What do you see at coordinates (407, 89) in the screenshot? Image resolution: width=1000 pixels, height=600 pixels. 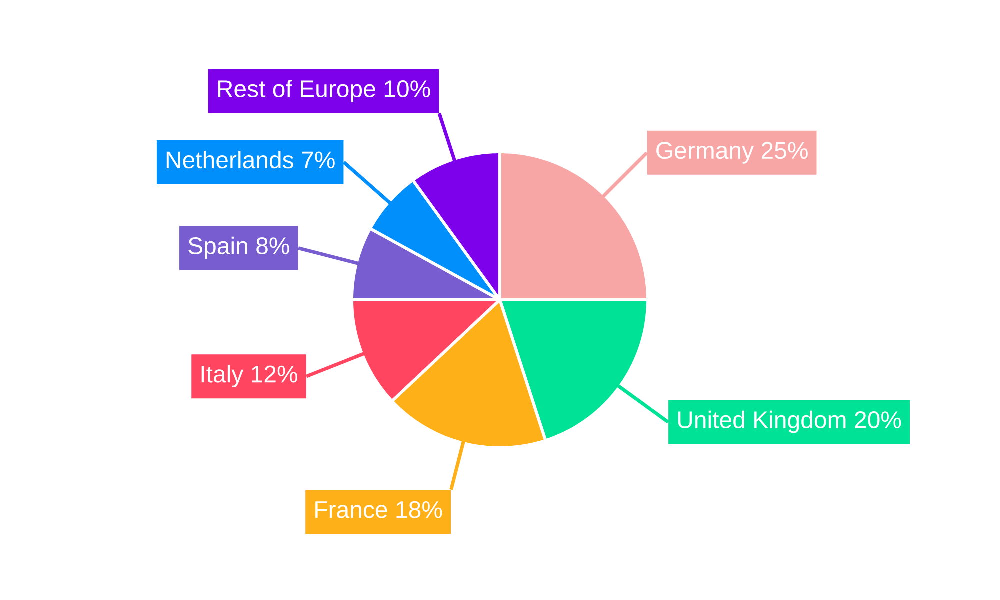 I see `data-label: 10%` at bounding box center [407, 89].